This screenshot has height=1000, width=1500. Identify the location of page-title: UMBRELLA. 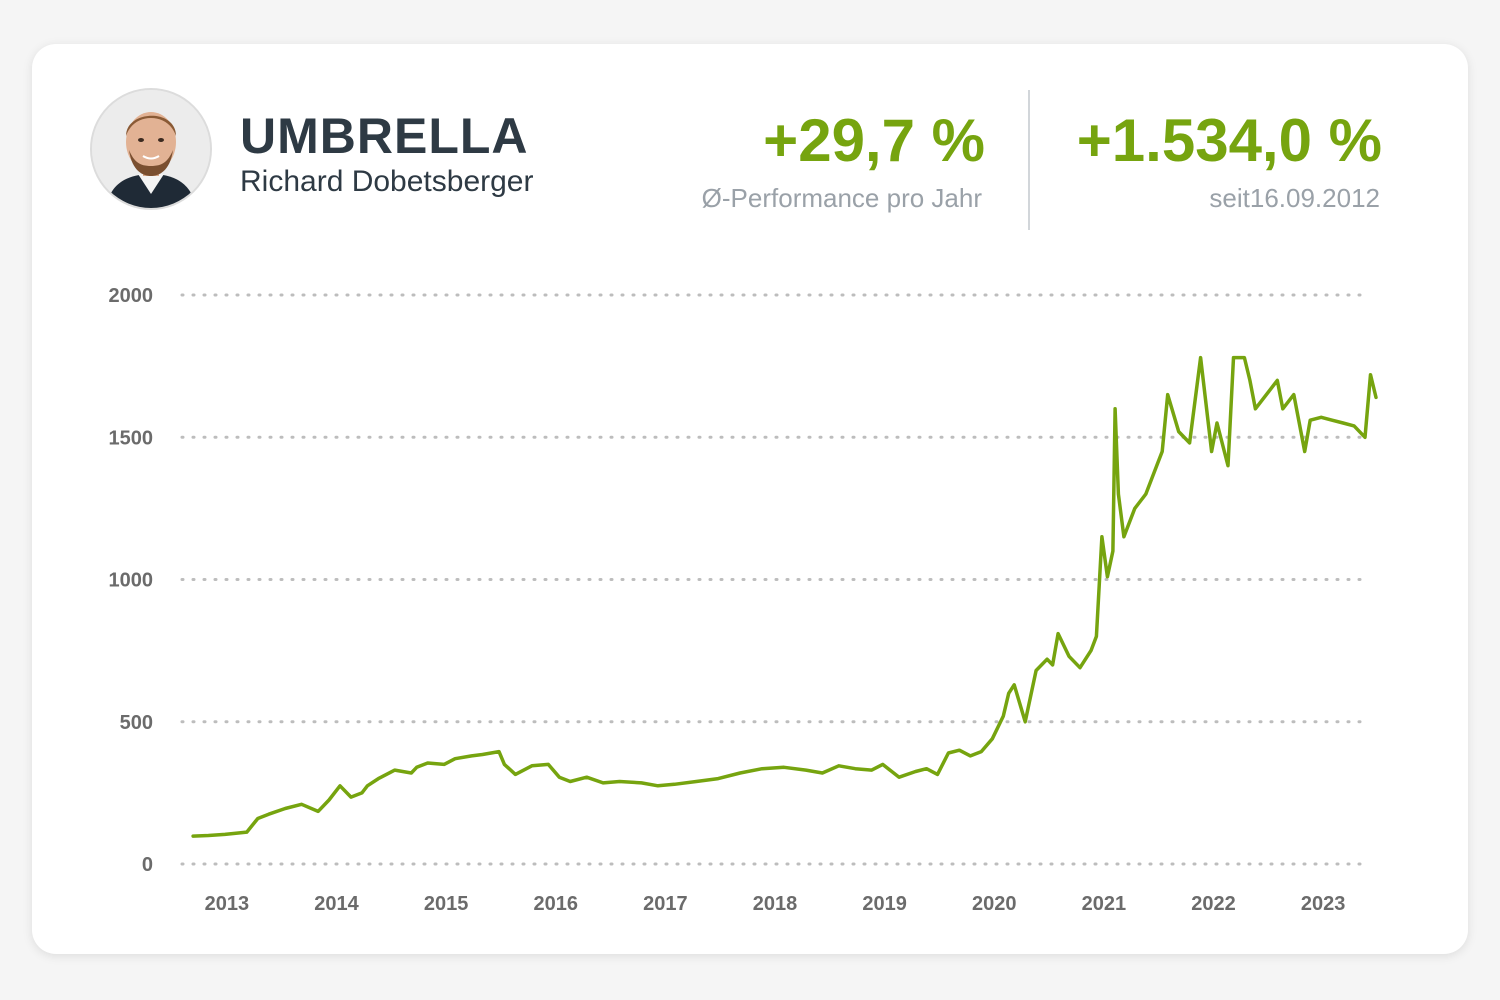
(384, 136).